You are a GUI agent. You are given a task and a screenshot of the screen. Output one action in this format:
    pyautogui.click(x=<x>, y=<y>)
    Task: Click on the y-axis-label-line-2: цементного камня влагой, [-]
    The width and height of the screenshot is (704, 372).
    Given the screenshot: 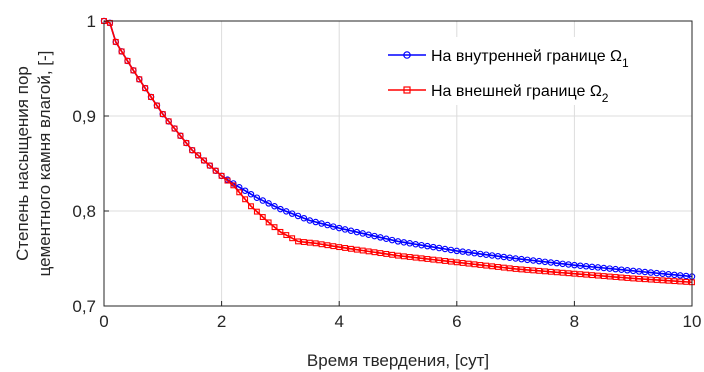 What is the action you would take?
    pyautogui.click(x=44, y=164)
    